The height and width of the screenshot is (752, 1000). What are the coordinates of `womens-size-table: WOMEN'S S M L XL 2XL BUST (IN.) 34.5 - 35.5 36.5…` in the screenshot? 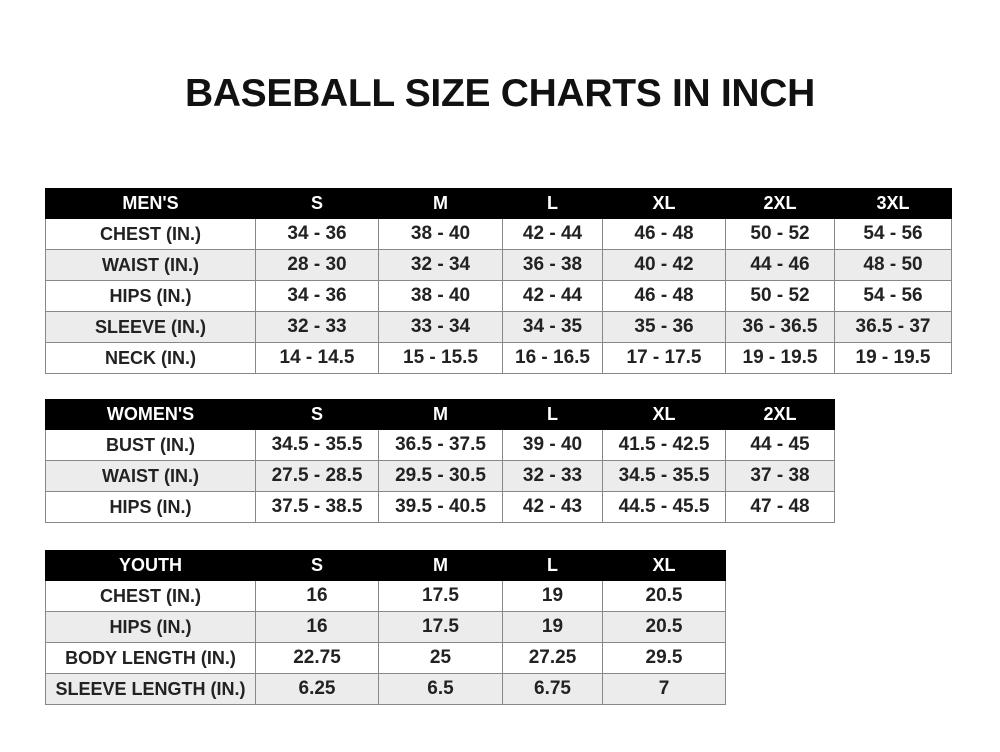 It's located at (440, 461).